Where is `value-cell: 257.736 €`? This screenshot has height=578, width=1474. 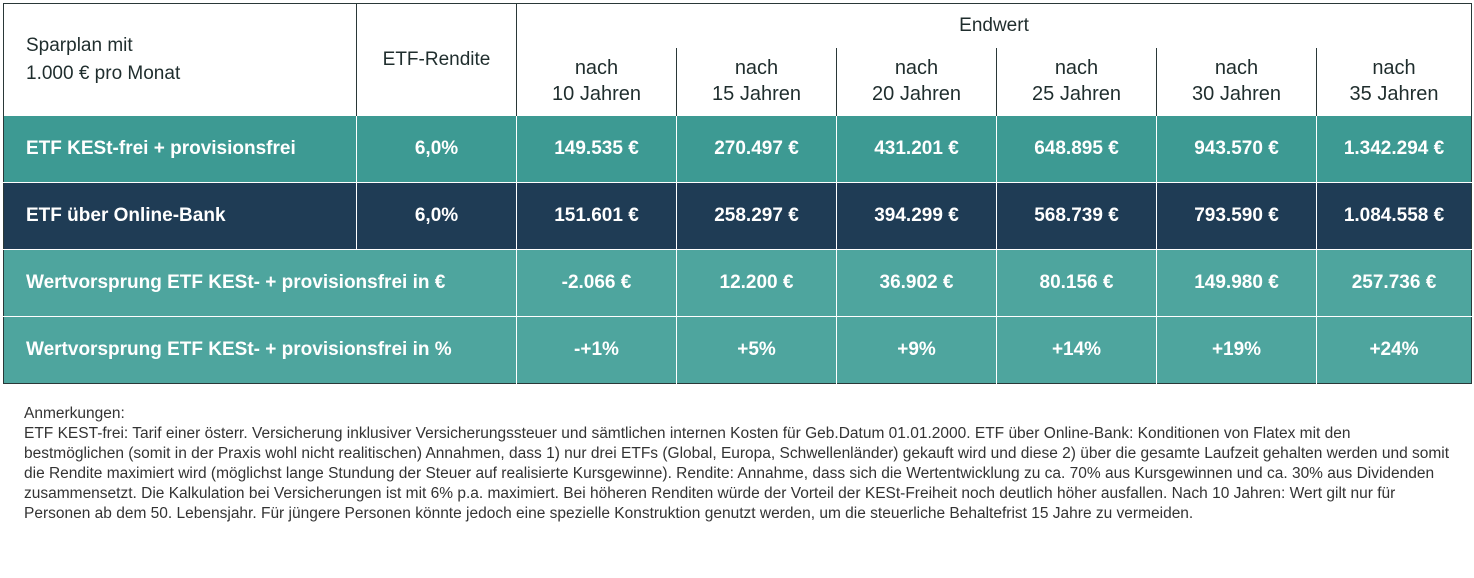 value-cell: 257.736 € is located at coordinates (1393, 283).